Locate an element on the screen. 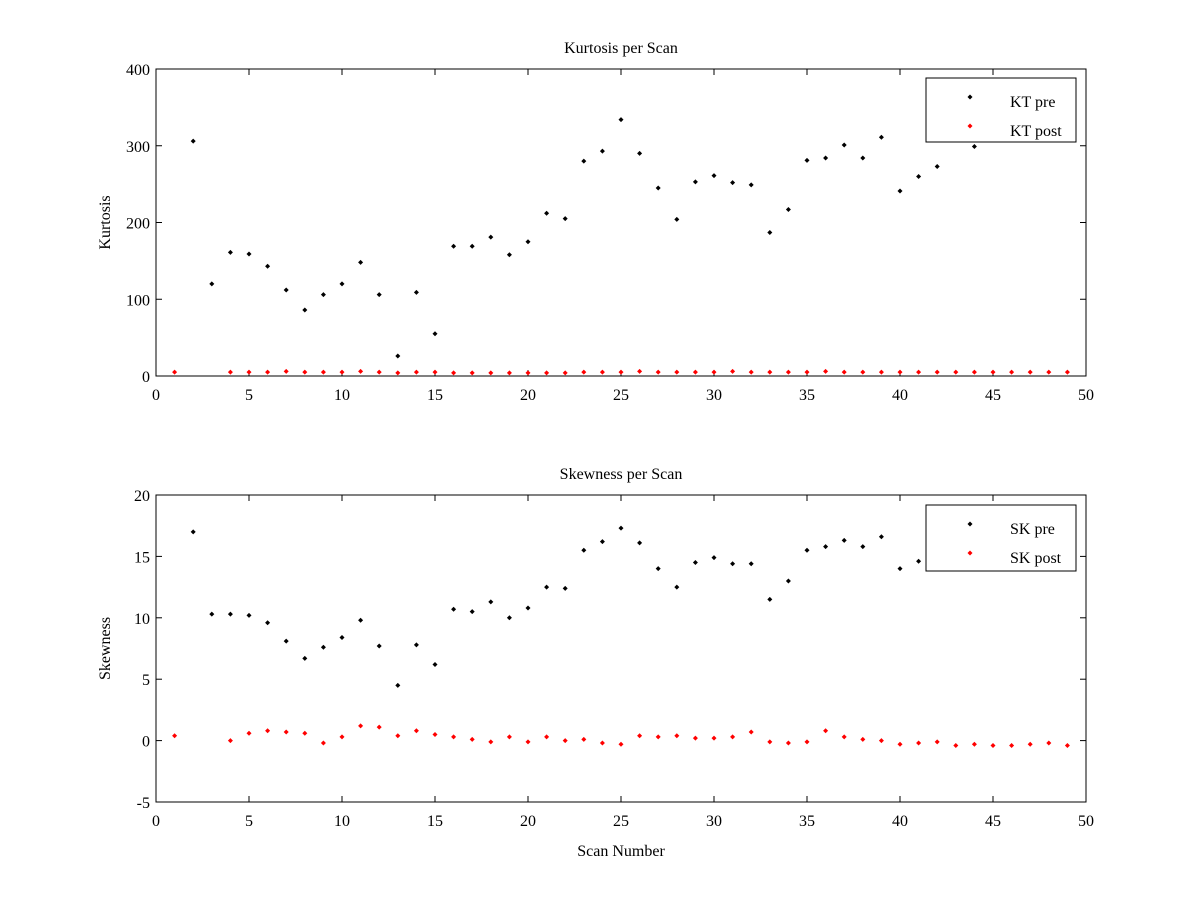  x-tick-label: 35 is located at coordinates (807, 395).